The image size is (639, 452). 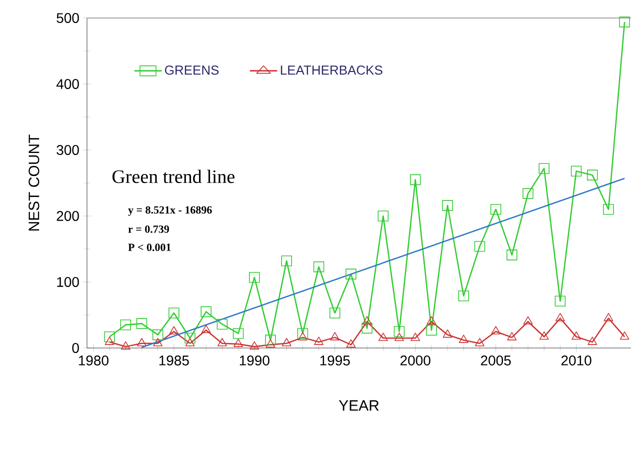 What do you see at coordinates (67, 84) in the screenshot?
I see `y-tick-label: 400` at bounding box center [67, 84].